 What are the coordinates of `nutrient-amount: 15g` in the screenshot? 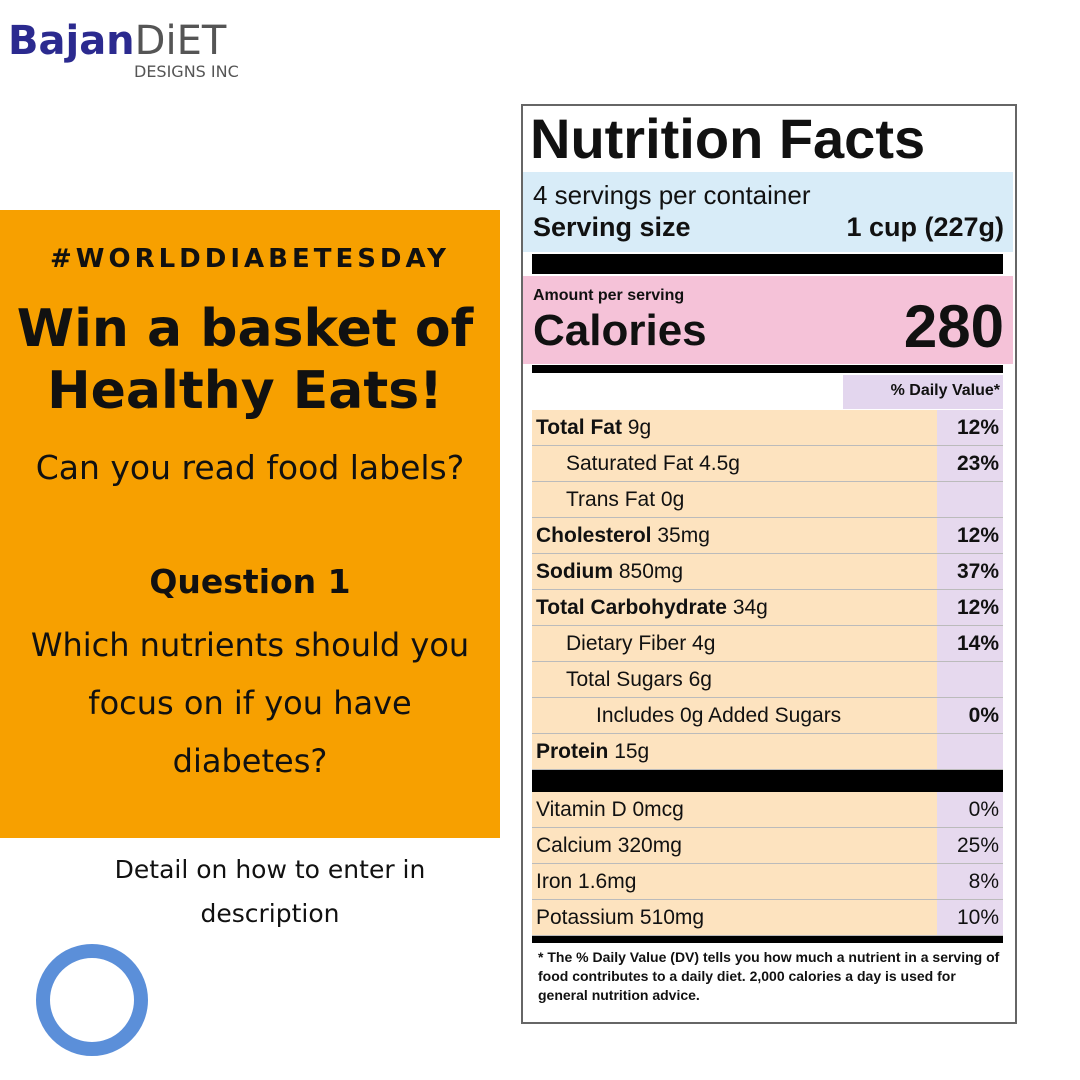 It's located at (632, 751).